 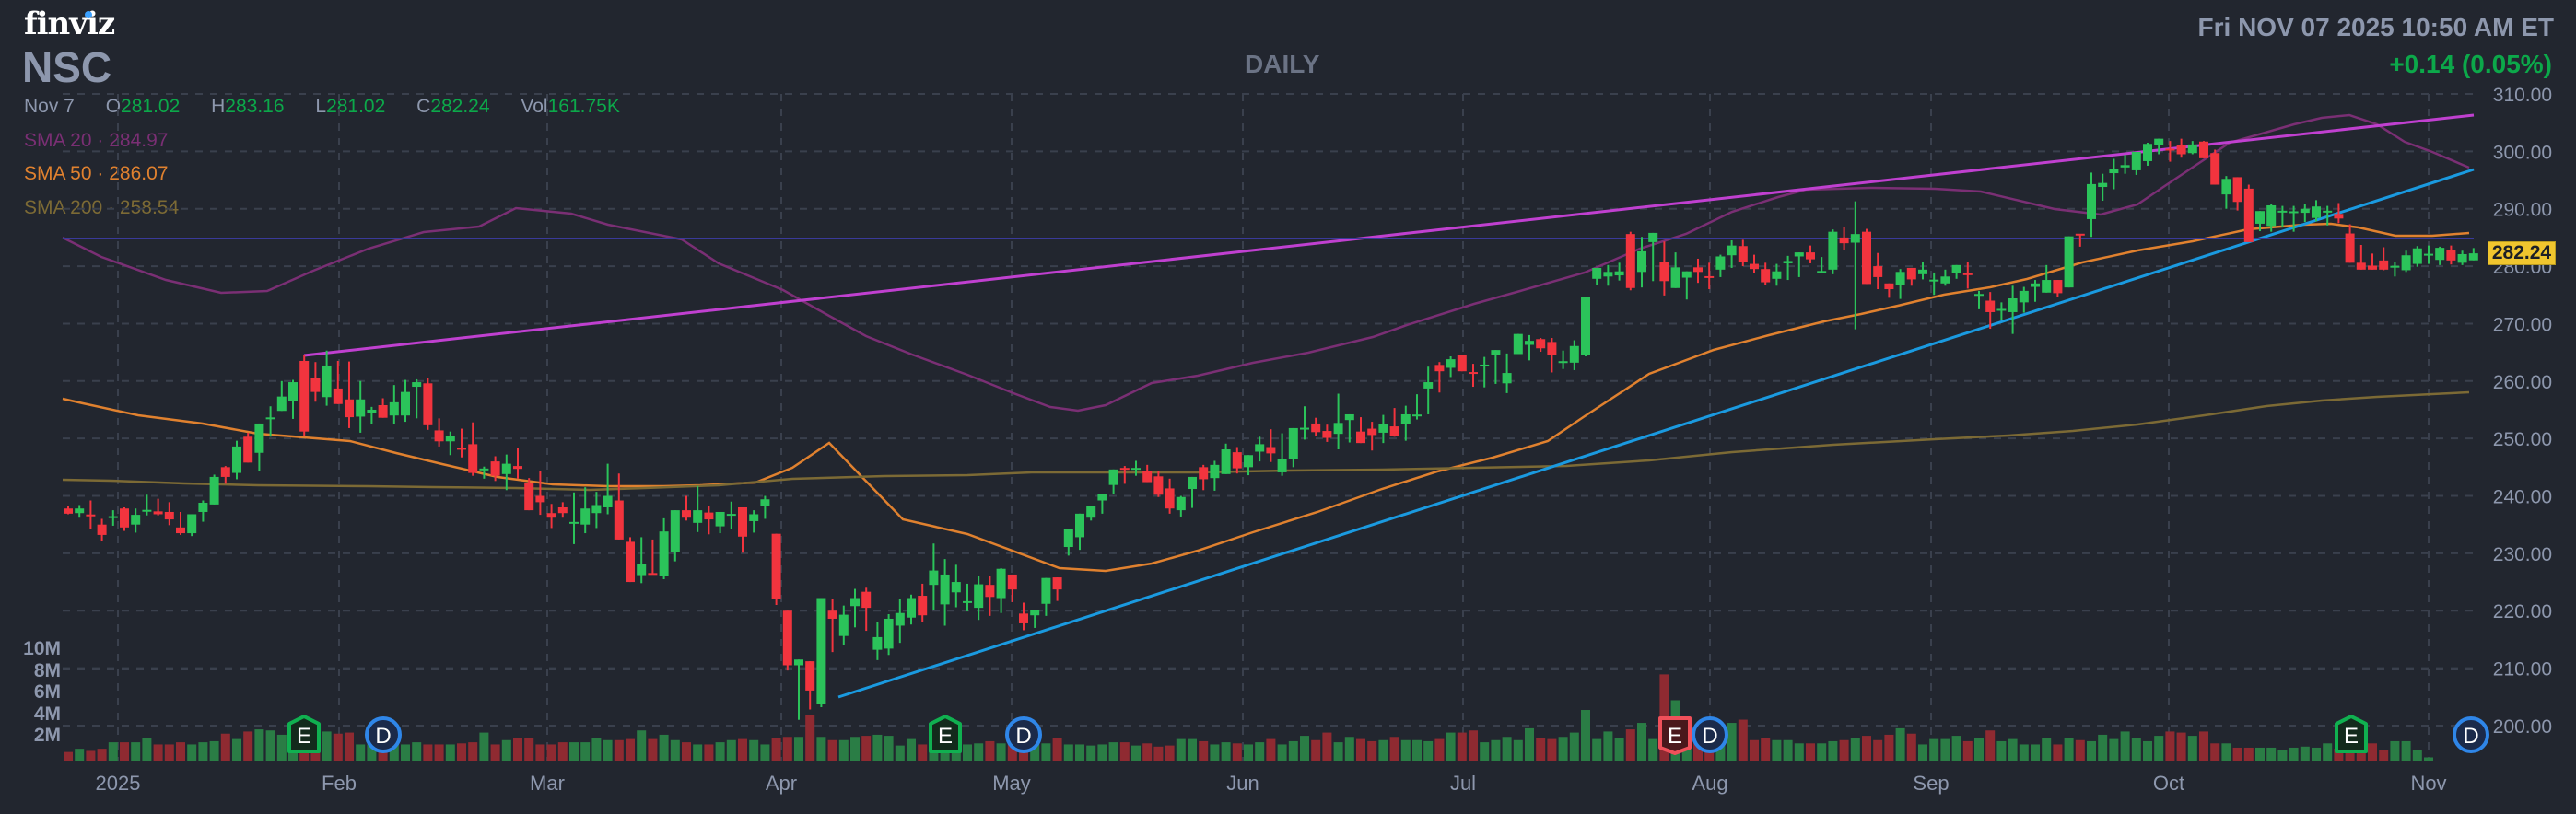 What do you see at coordinates (118, 783) in the screenshot?
I see `month-label: 2025` at bounding box center [118, 783].